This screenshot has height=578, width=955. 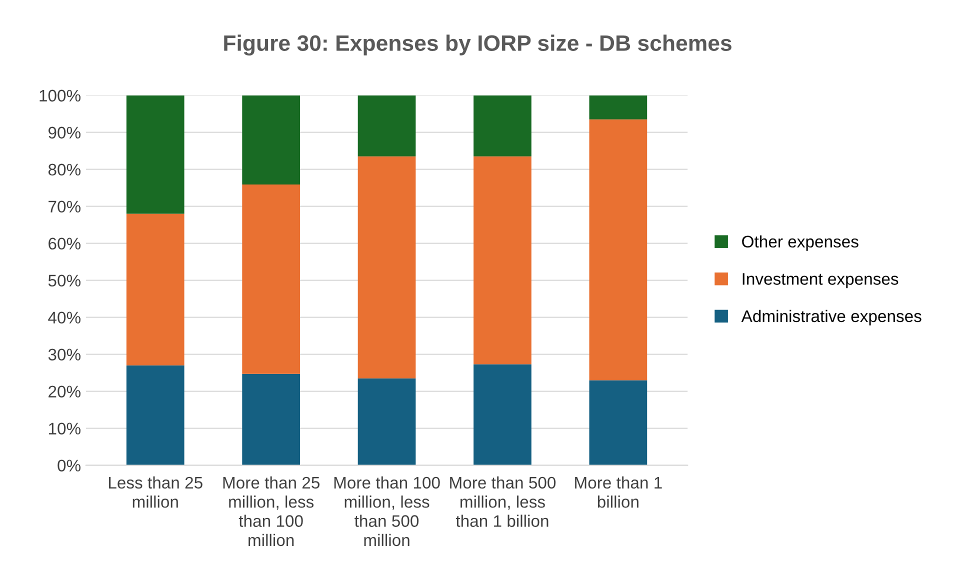 I want to click on x-tick-label: More than 1 billion, so click(x=618, y=492).